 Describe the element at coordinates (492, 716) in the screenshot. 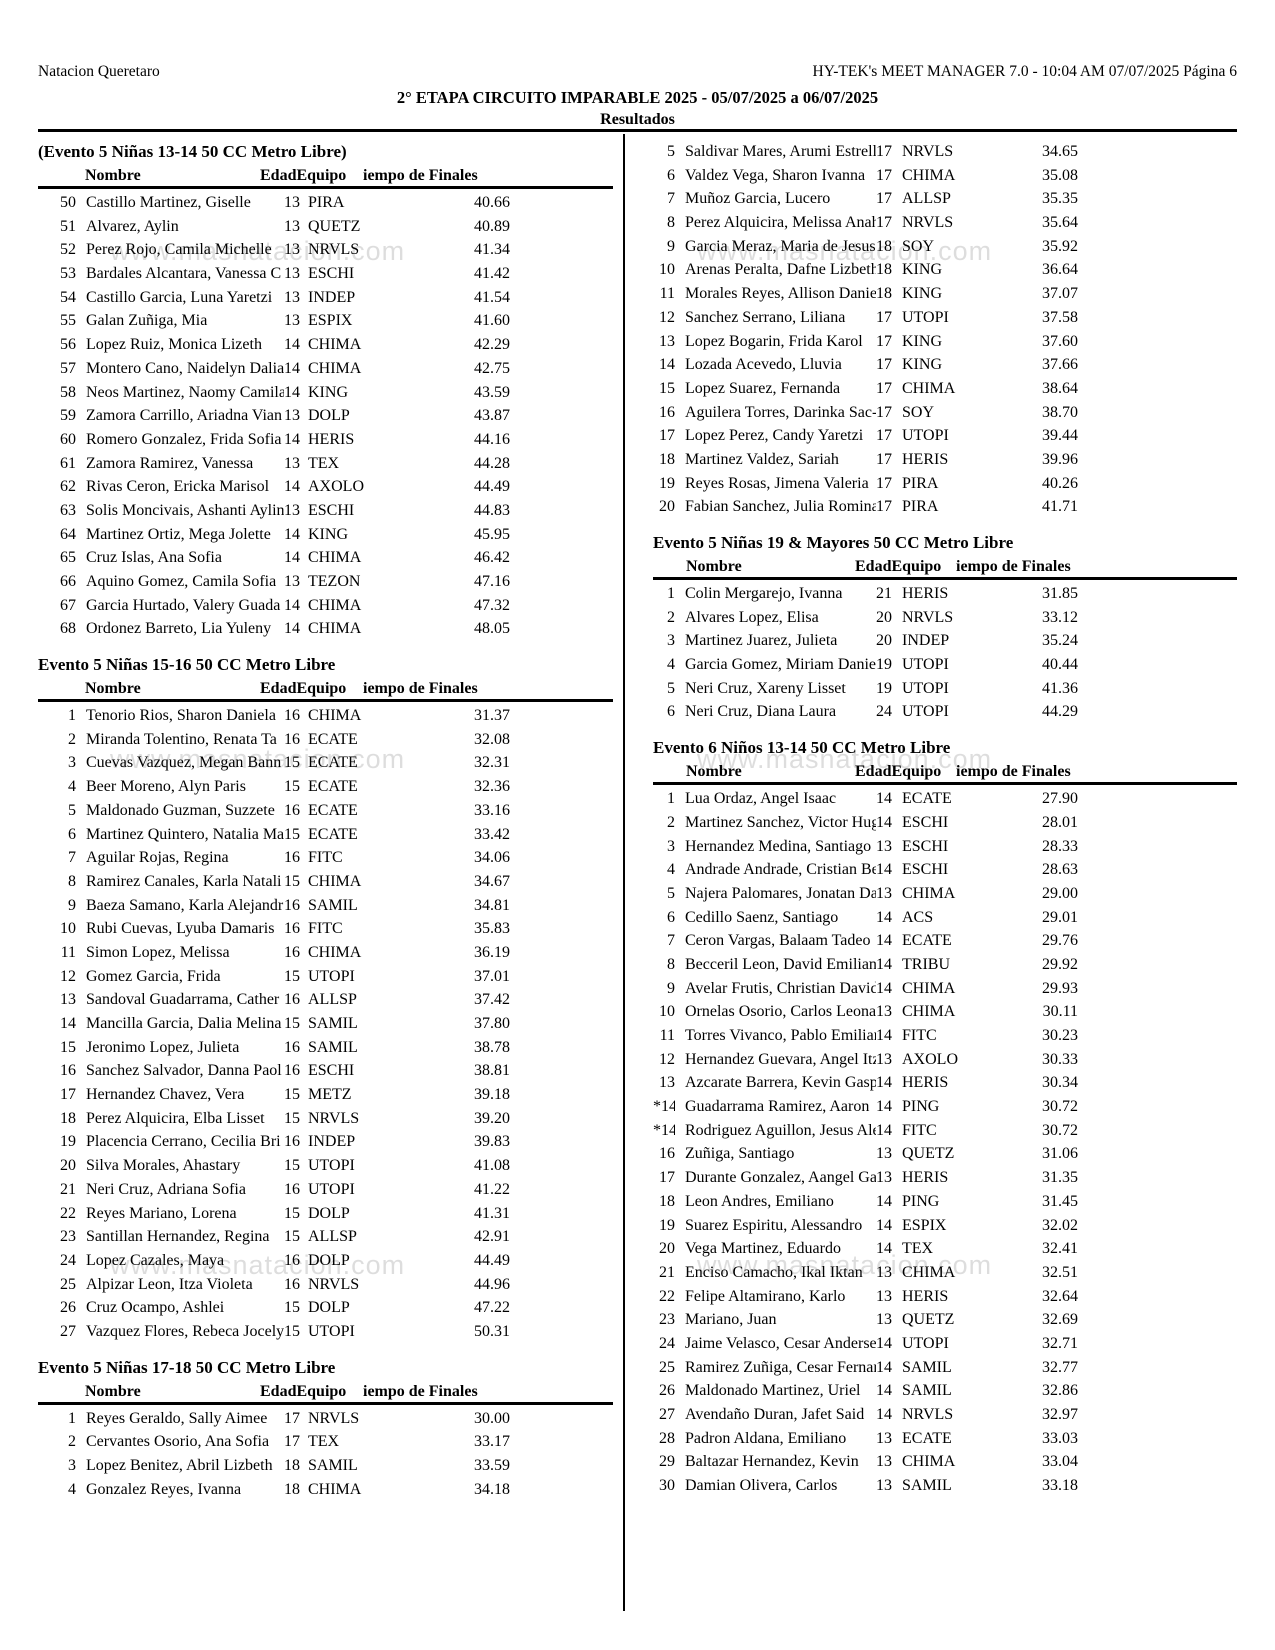

I see `time-cell: 31.37` at that location.